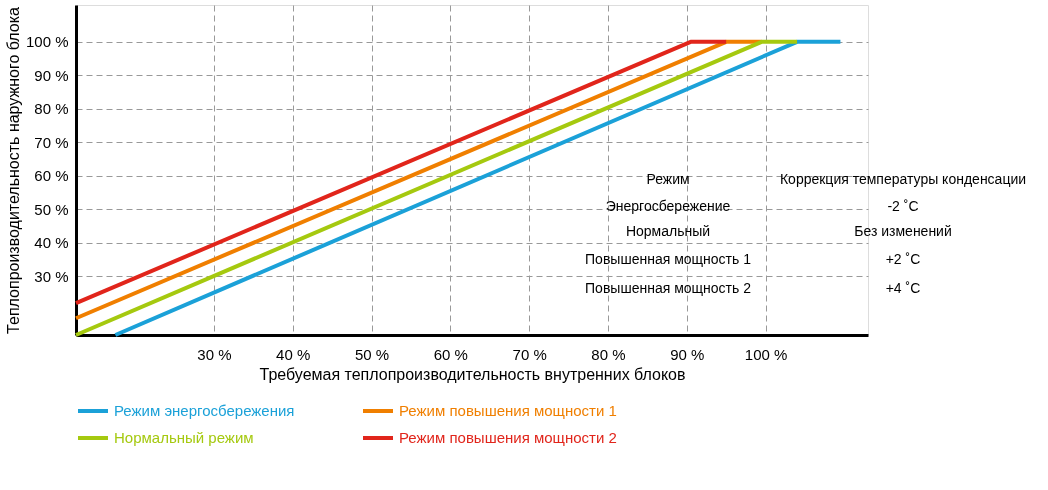 The width and height of the screenshot is (1048, 490). Describe the element at coordinates (903, 231) in the screenshot. I see `annotation: Без изменений` at that location.